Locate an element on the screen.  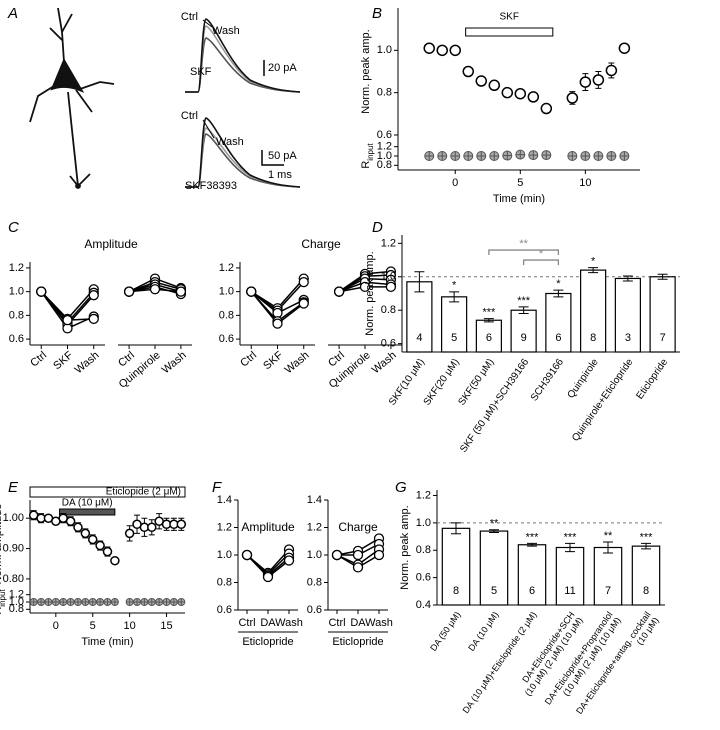
y-axis-label: Norm. peak amp. is located at coordinates (405, 547).